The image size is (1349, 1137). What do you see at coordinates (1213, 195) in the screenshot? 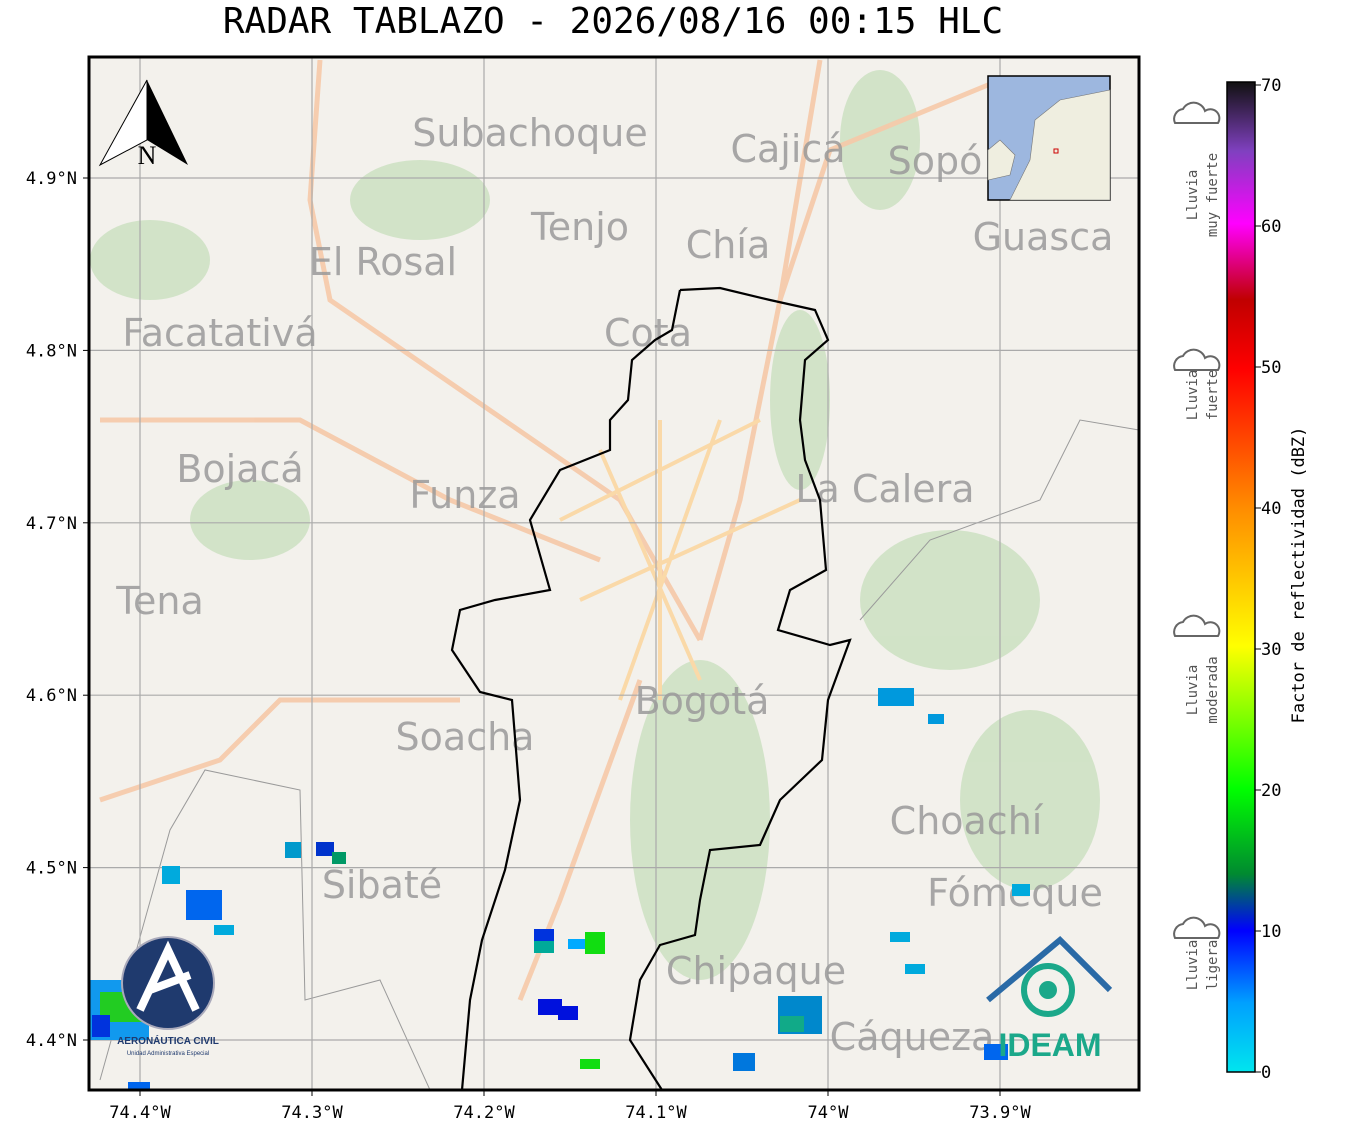
I see `rain-category: muy fuerte` at bounding box center [1213, 195].